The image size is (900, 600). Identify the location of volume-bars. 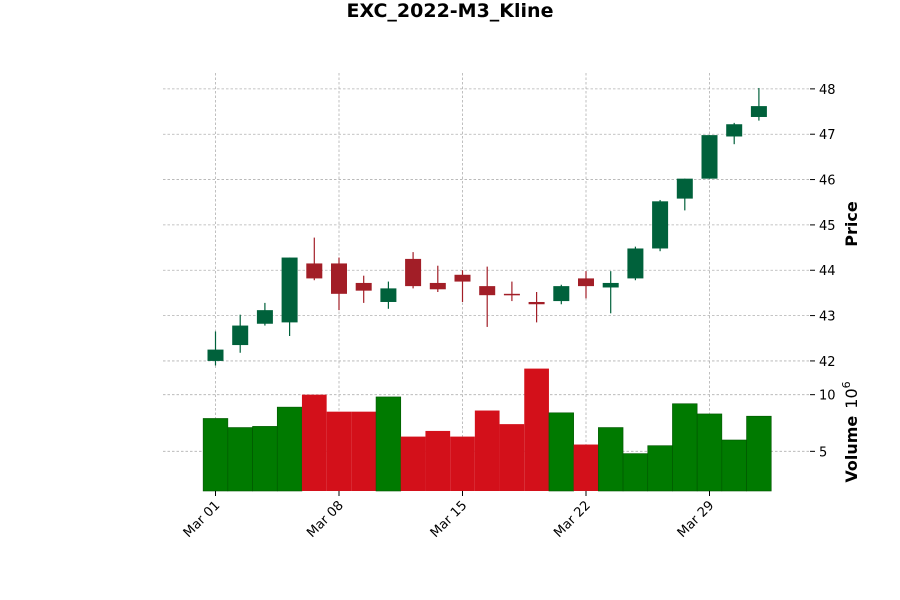
(487, 430).